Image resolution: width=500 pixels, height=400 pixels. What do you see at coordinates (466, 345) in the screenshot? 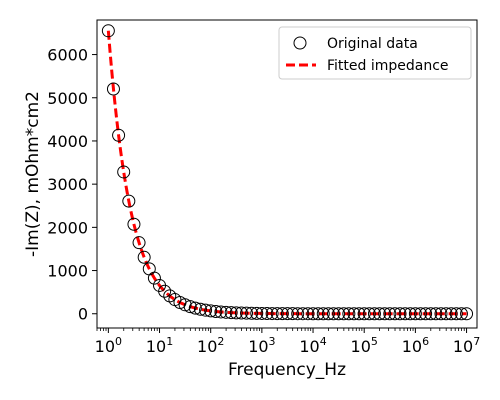
I see `x-tick-label: 10⁷` at bounding box center [466, 345].